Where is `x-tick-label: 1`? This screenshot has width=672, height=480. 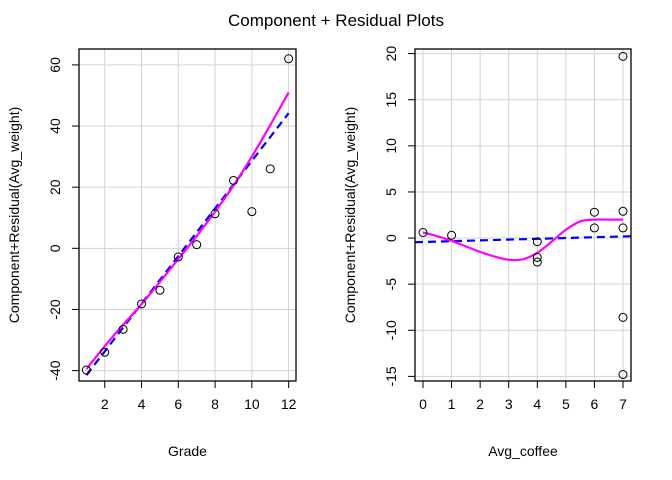
x-tick-label: 1 is located at coordinates (452, 404).